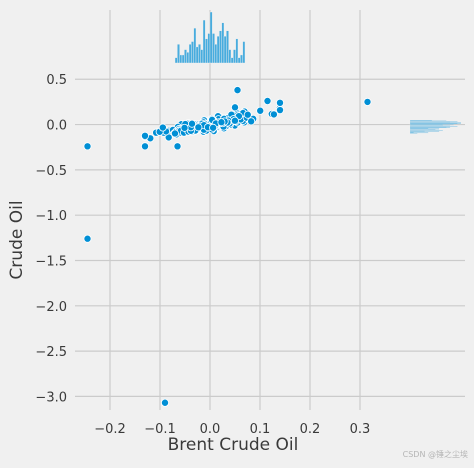 This screenshot has height=468, width=474. What do you see at coordinates (435, 454) in the screenshot?
I see `watermark: CSDN @锤之尘埃` at bounding box center [435, 454].